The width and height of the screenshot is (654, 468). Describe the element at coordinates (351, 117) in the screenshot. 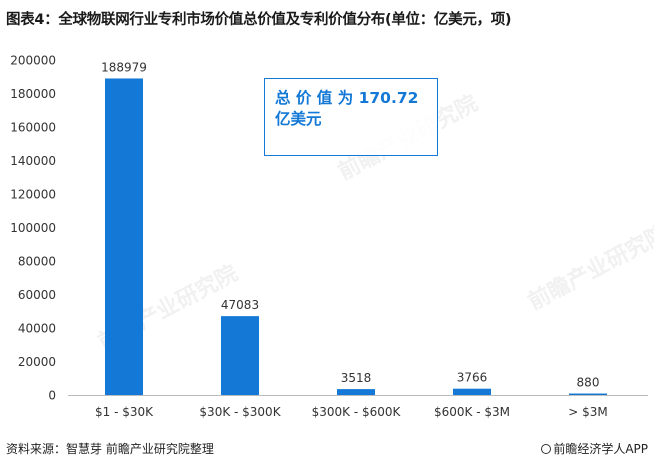

I see `total-value-annotation: 总 价 值 为 170.72 亿美元` at that location.